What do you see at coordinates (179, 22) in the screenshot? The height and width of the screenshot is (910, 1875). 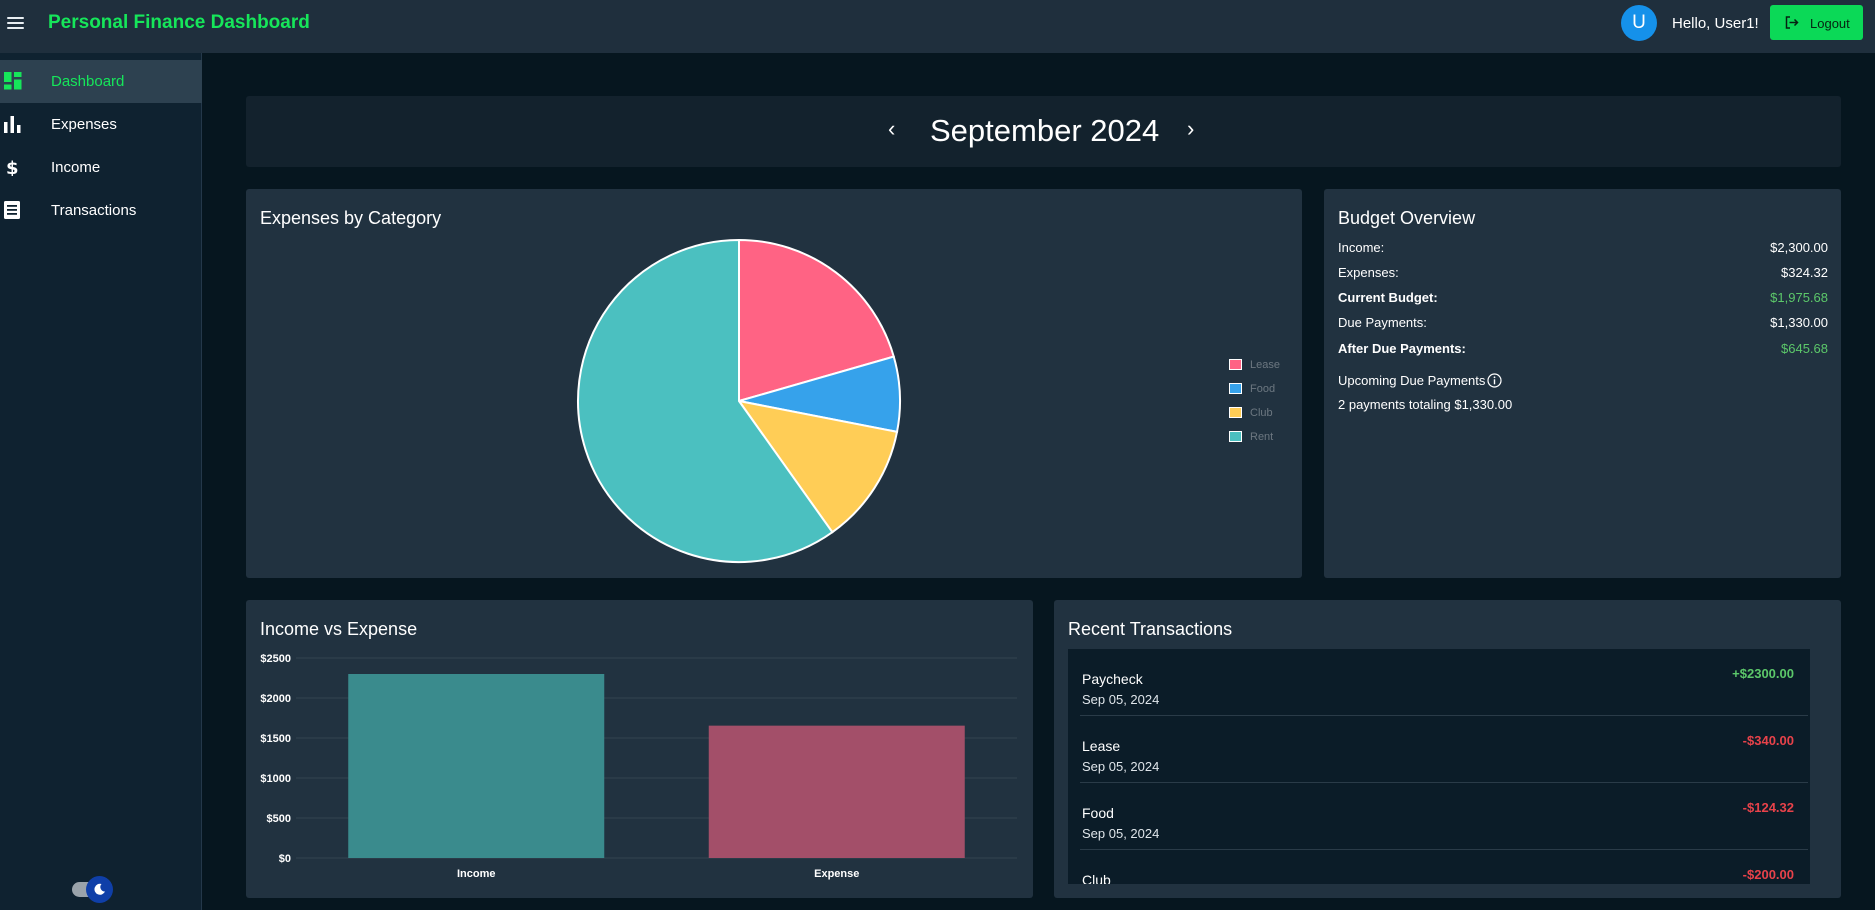 I see `app-title: Personal Finance Dashboard` at bounding box center [179, 22].